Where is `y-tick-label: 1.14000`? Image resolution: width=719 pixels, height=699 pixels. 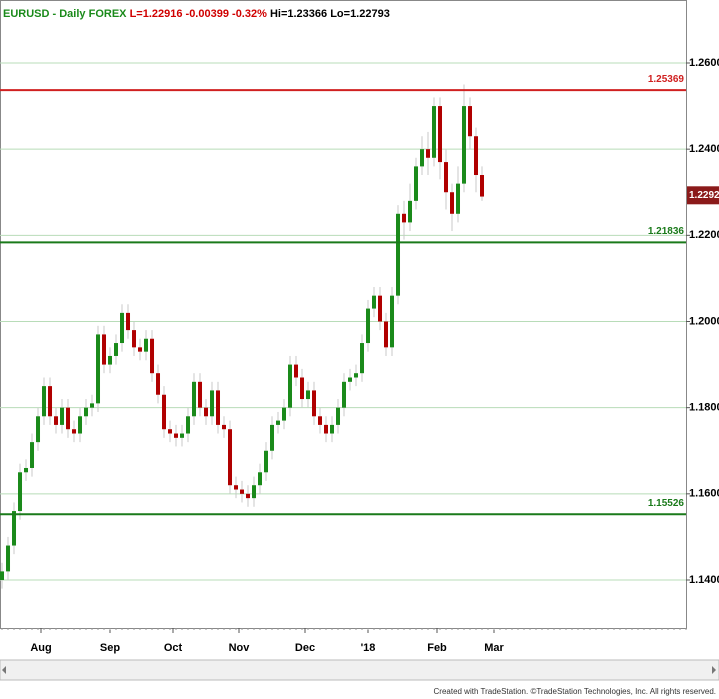
y-tick-label: 1.14000 is located at coordinates (704, 580).